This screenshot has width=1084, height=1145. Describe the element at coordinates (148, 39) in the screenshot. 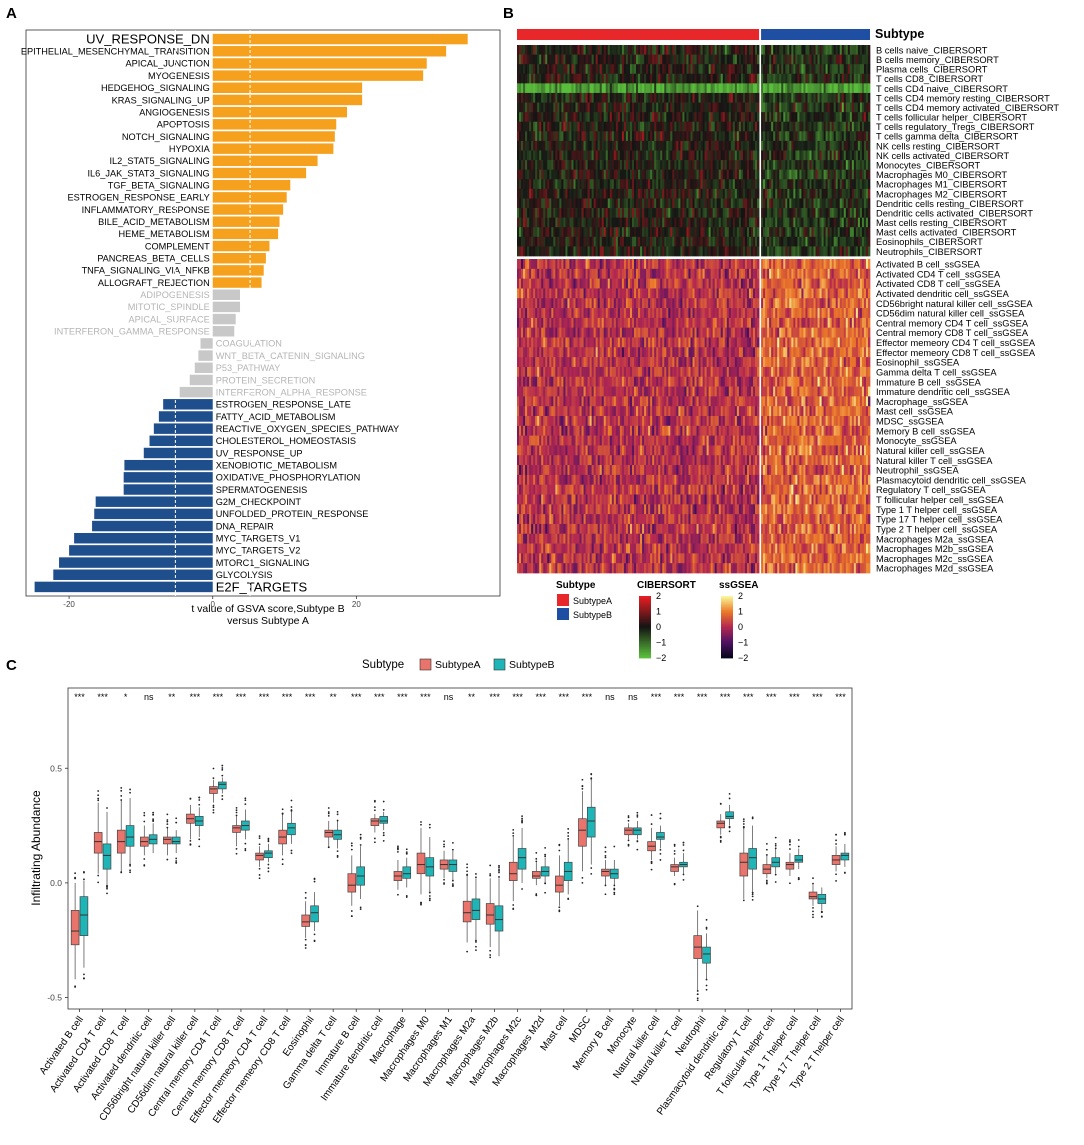

I see `bar-label: UV_RESPONSE_DN` at that location.